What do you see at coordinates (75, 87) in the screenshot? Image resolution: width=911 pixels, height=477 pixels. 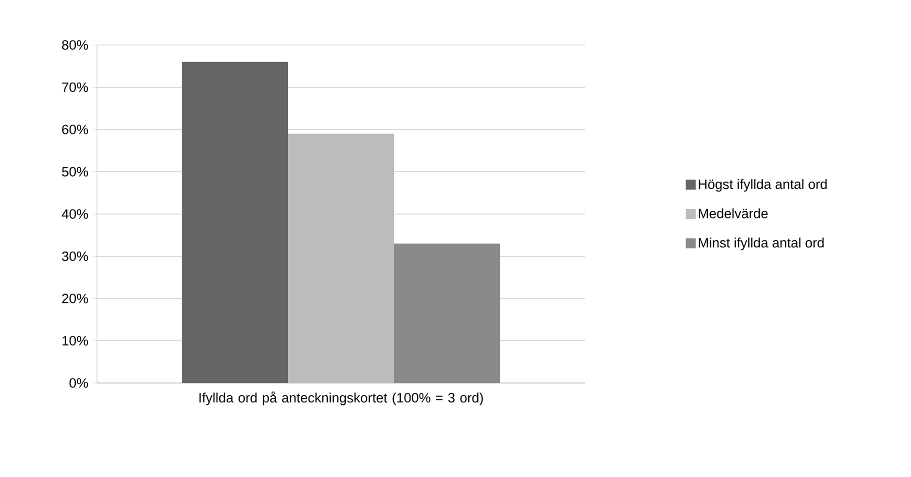 I see `y-tick-label: 70%` at bounding box center [75, 87].